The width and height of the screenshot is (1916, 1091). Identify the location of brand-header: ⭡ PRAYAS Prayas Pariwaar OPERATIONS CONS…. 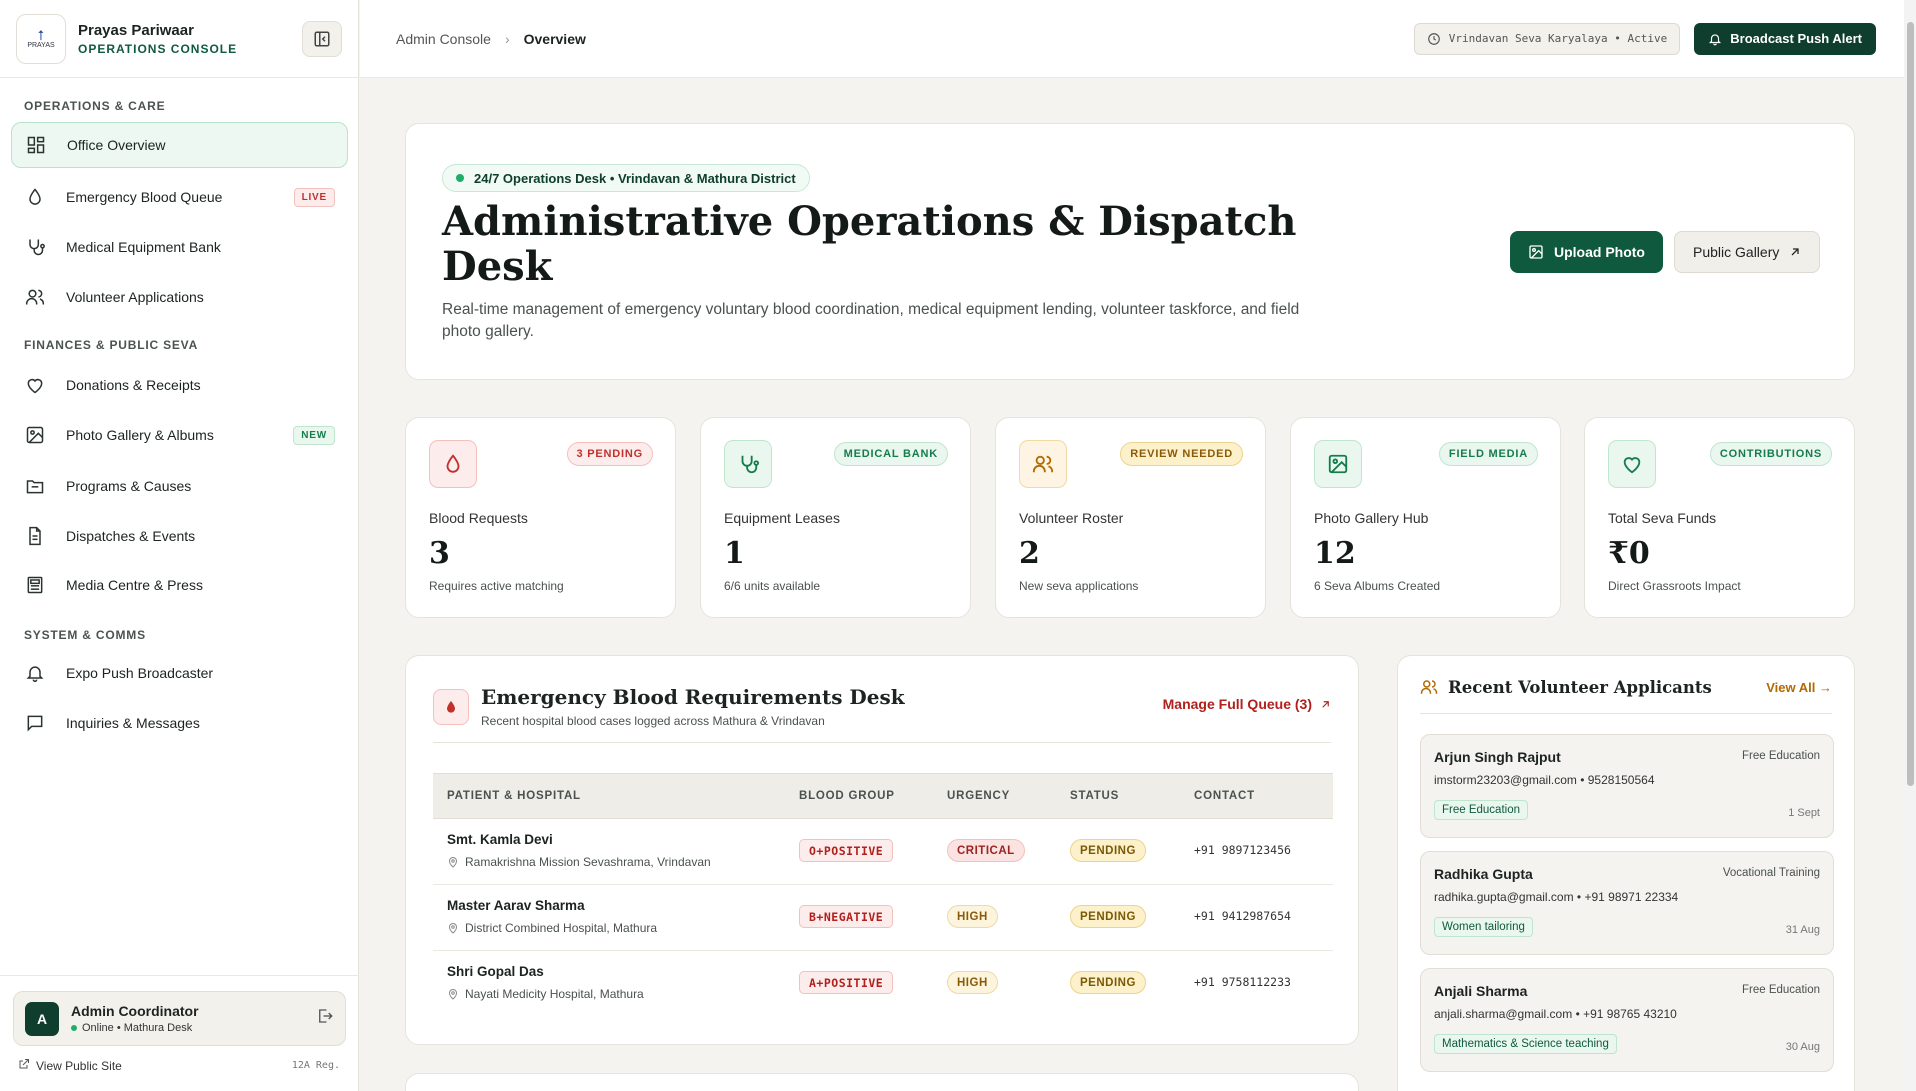
(179, 39).